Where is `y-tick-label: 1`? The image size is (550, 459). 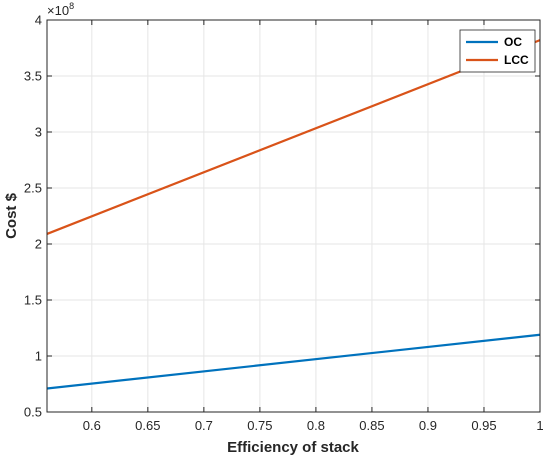
y-tick-label: 1 is located at coordinates (38, 356).